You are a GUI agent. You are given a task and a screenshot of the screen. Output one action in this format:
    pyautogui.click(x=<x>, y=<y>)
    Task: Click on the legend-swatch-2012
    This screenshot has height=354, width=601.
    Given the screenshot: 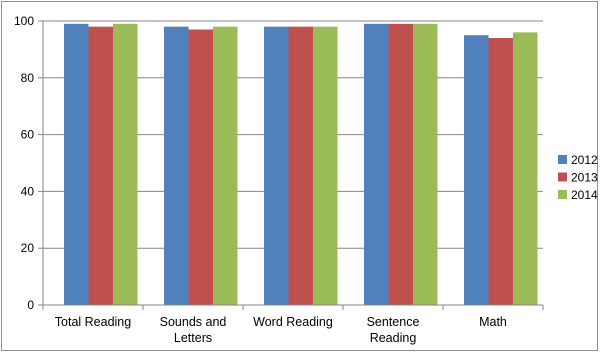 What is the action you would take?
    pyautogui.click(x=562, y=159)
    